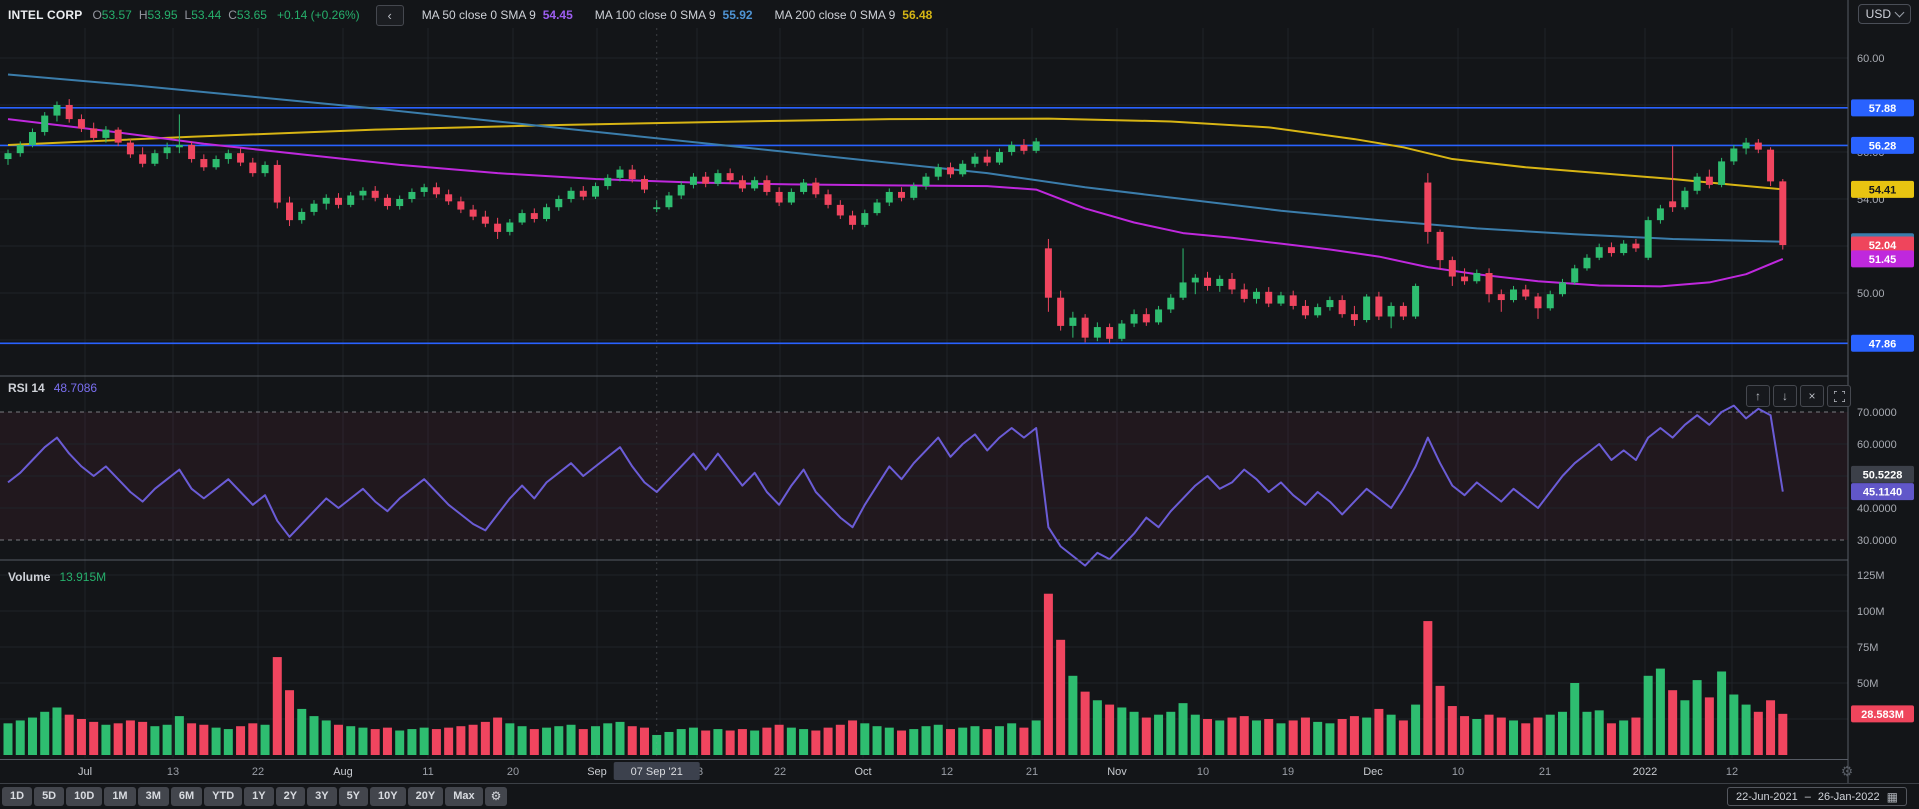 The width and height of the screenshot is (1919, 809). What do you see at coordinates (1883, 260) in the screenshot?
I see `svg-text: 51.45` at bounding box center [1883, 260].